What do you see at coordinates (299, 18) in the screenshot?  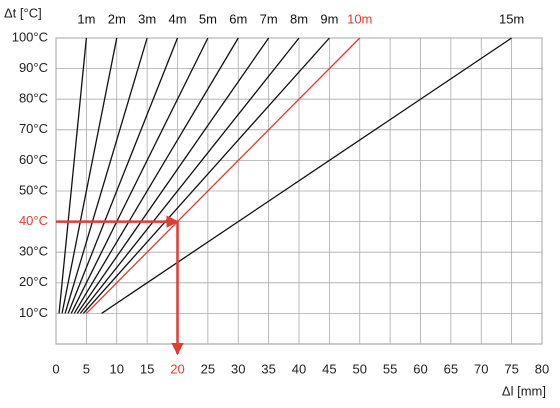 I see `series-label: 8m` at bounding box center [299, 18].